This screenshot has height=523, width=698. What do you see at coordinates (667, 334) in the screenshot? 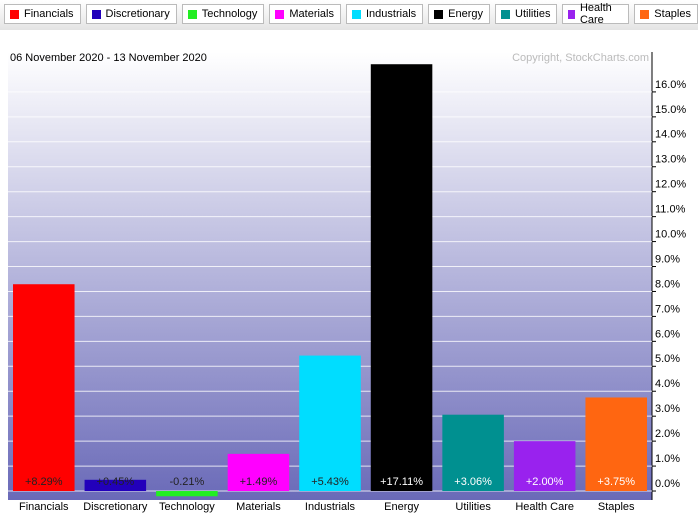
I see `y-tick-label: 6.0%` at bounding box center [667, 334].